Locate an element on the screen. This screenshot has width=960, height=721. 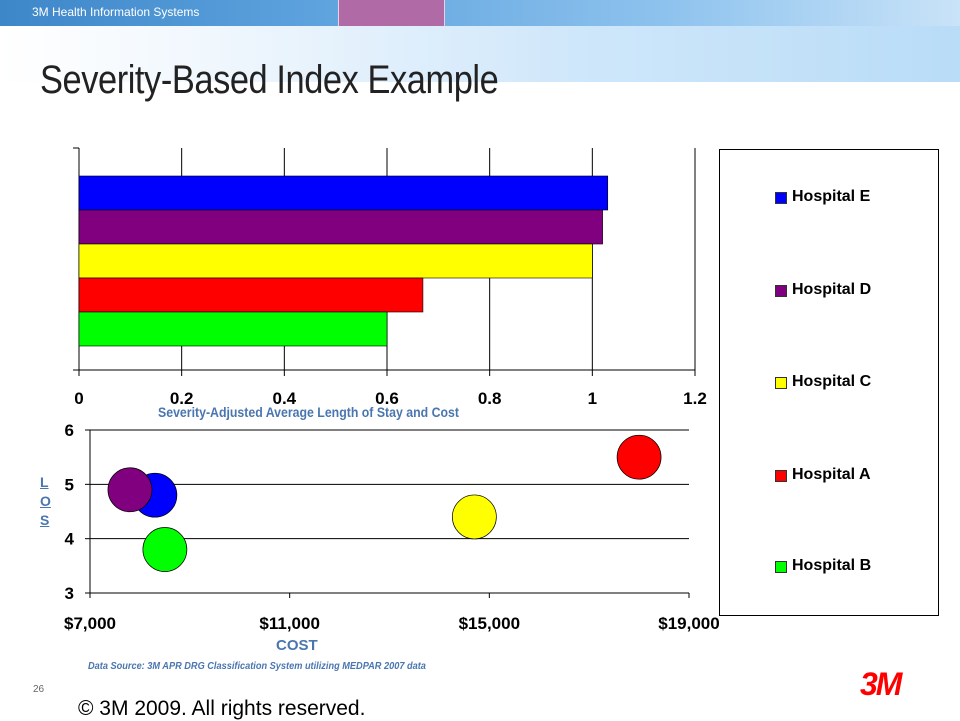
bar-x-tick-label: 0 is located at coordinates (78, 398).